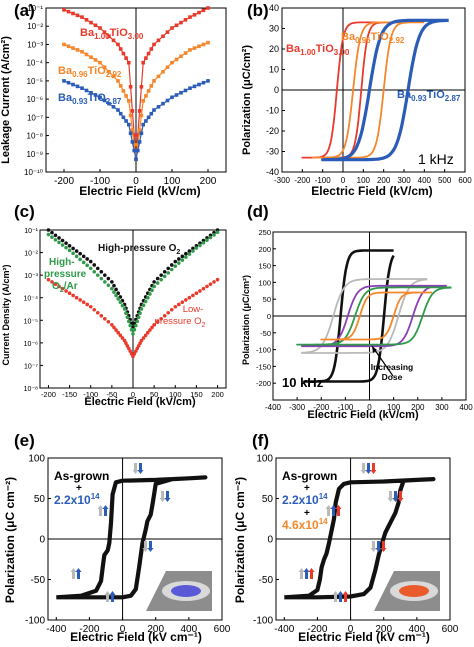 The image size is (474, 647). What do you see at coordinates (374, 316) in the screenshot?
I see `hysteresis-loop-d` at bounding box center [374, 316].